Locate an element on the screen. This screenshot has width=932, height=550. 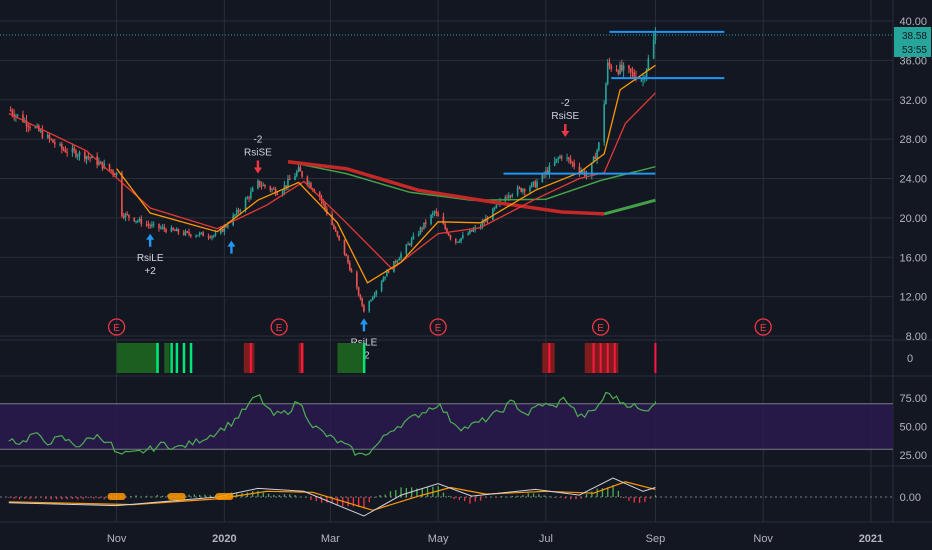
short-arrow-icon is located at coordinates (257, 167).